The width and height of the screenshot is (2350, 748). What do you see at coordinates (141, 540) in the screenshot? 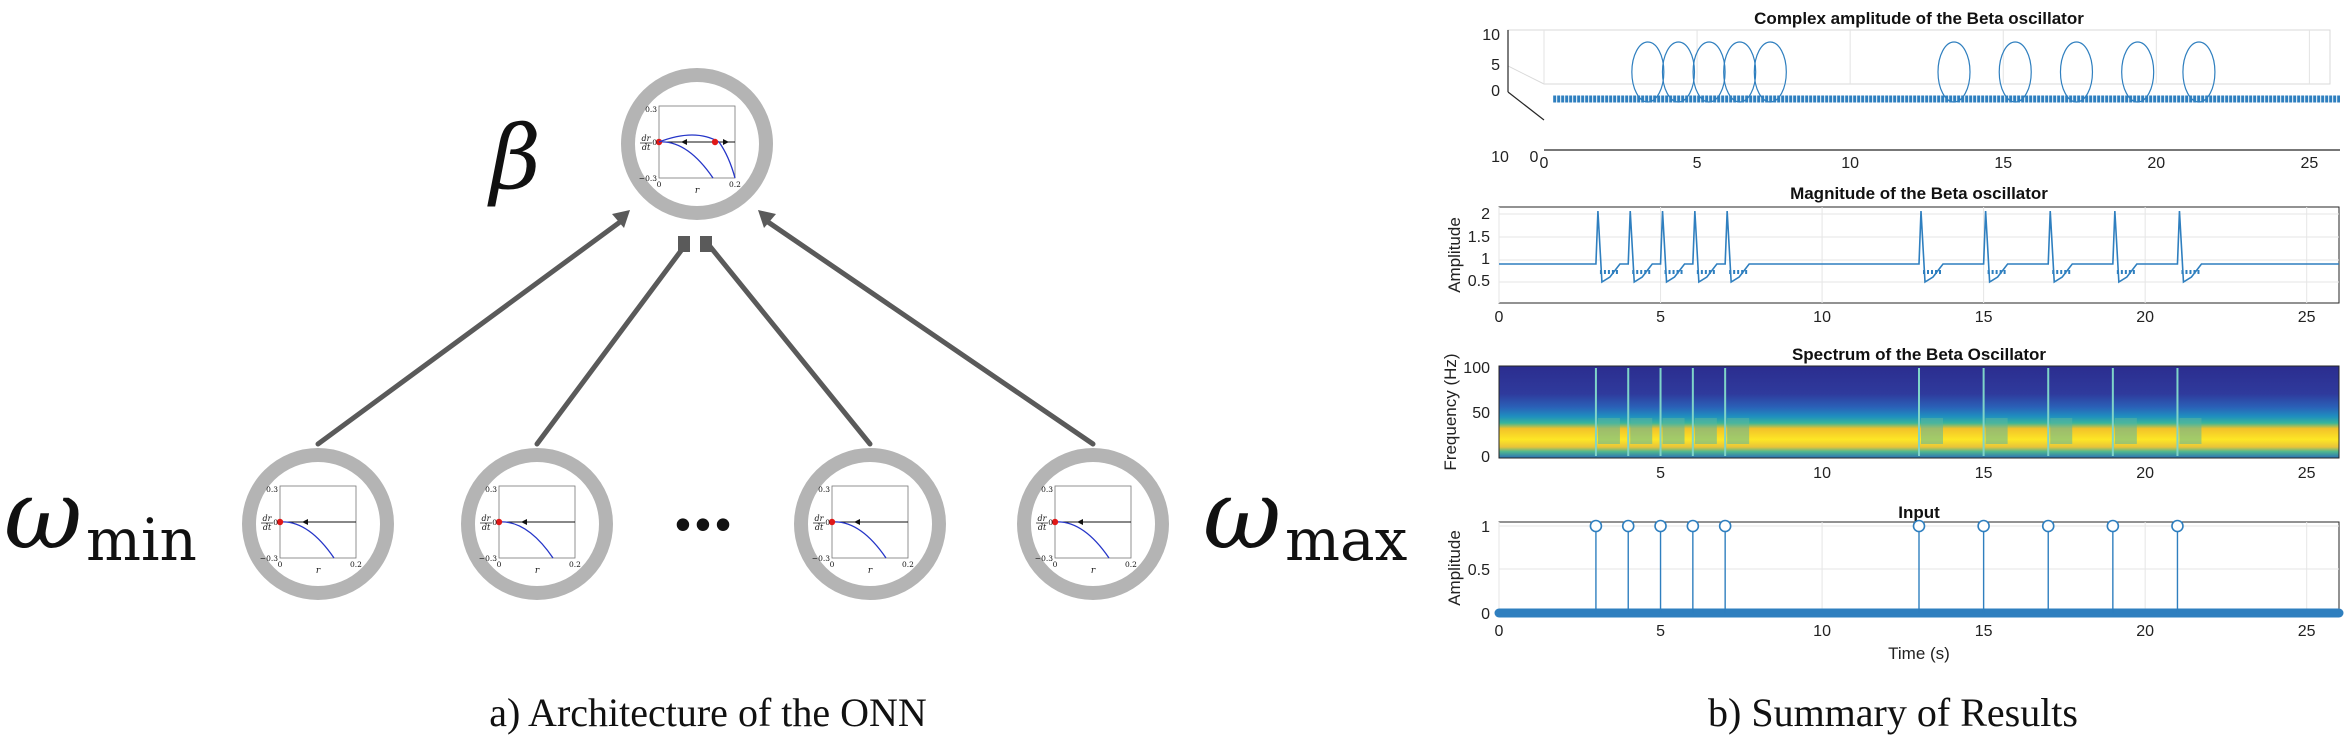
I see `omega-min-subscript: min` at bounding box center [141, 540].